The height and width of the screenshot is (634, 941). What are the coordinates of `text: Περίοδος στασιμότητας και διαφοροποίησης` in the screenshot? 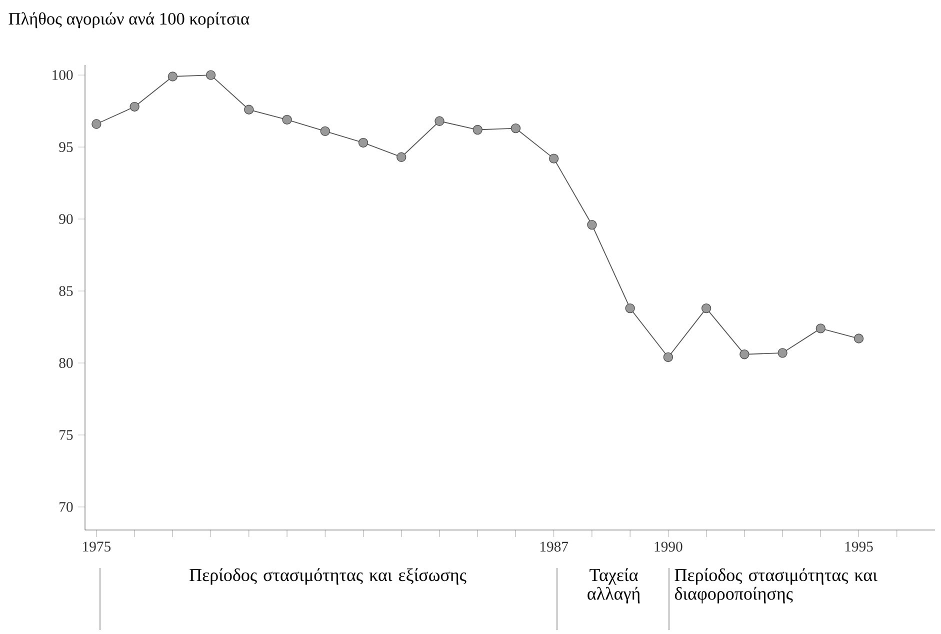 It's located at (776, 586).